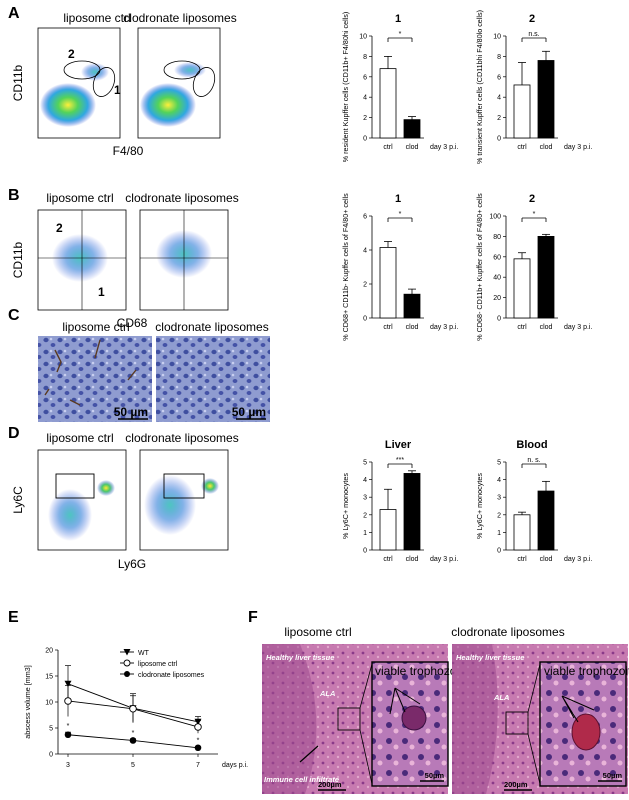  What do you see at coordinates (133, 709) in the screenshot?
I see `chart-E-point-liposome-ctrl` at bounding box center [133, 709].